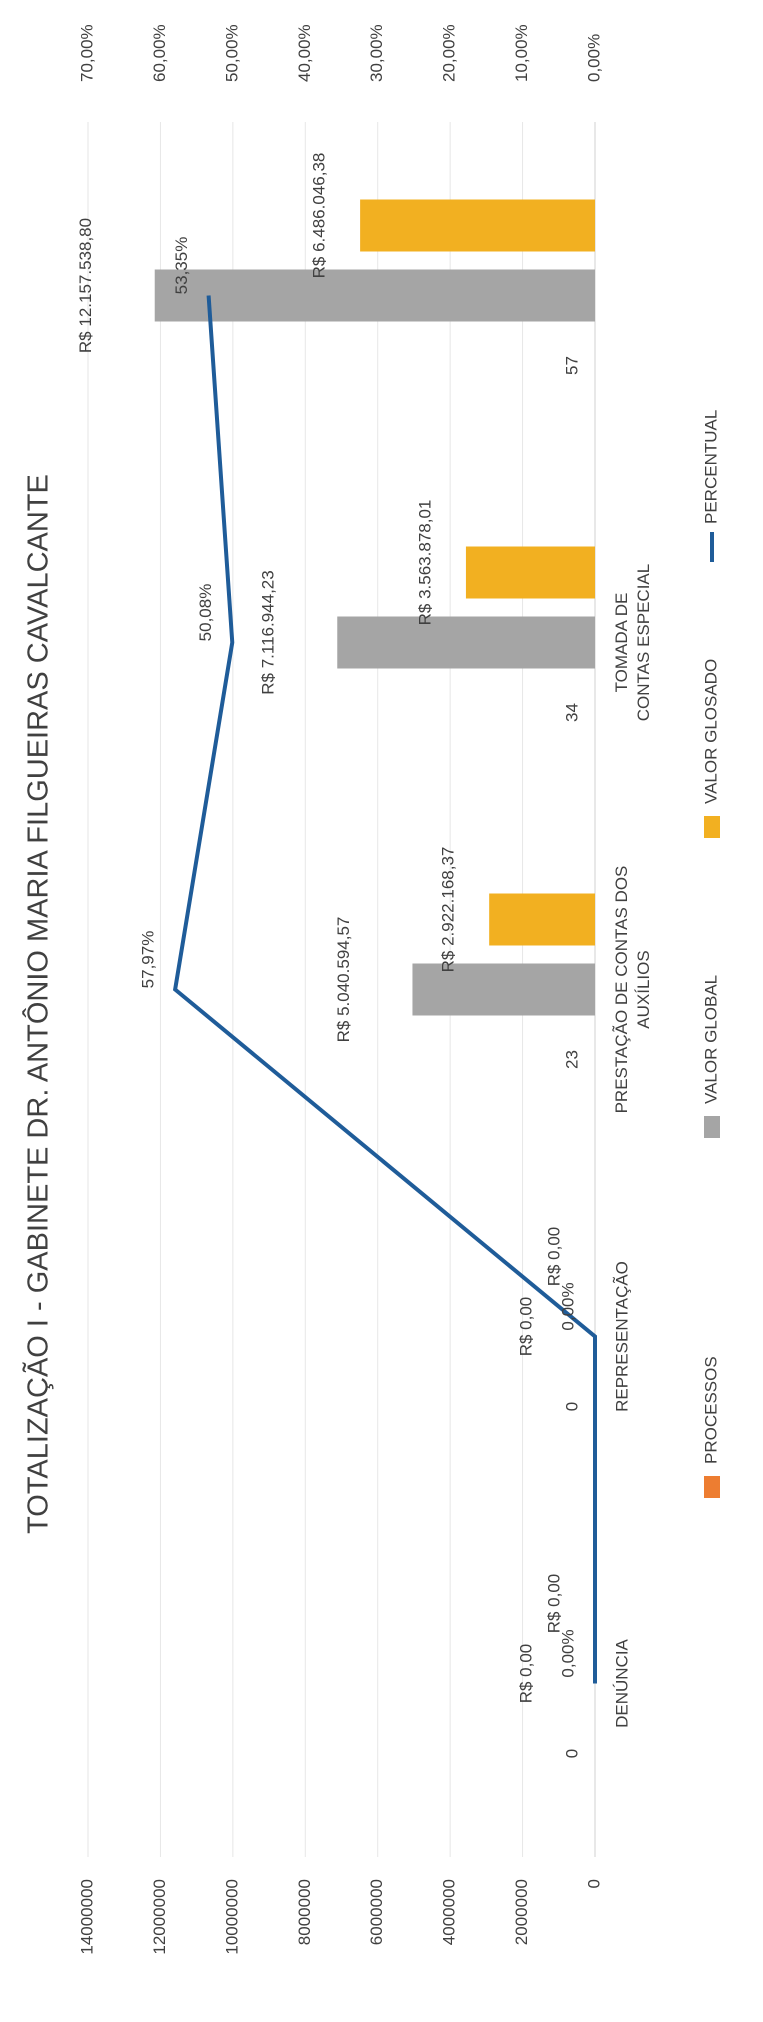 This screenshot has height=2022, width=763. What do you see at coordinates (449, 1912) in the screenshot?
I see `y-tick-label: 4000000` at bounding box center [449, 1912].